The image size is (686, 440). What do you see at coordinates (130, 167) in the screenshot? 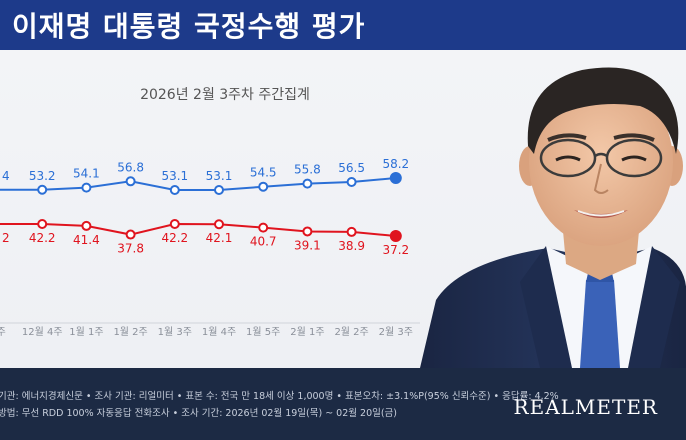
I see `data-label: 56.8` at bounding box center [130, 167].